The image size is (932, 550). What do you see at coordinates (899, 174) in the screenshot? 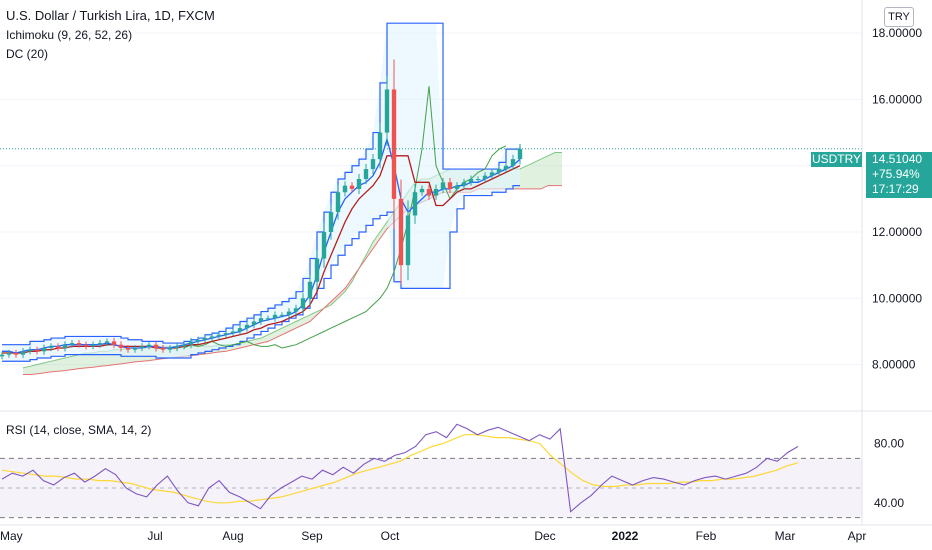
I see `change-percent-label: +75.94%` at bounding box center [899, 174].